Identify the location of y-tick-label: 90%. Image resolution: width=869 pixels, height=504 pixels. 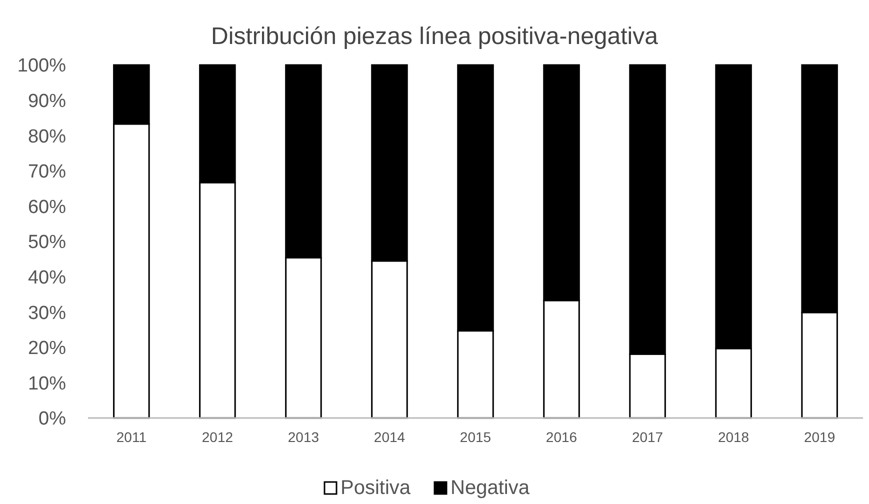
(47, 101).